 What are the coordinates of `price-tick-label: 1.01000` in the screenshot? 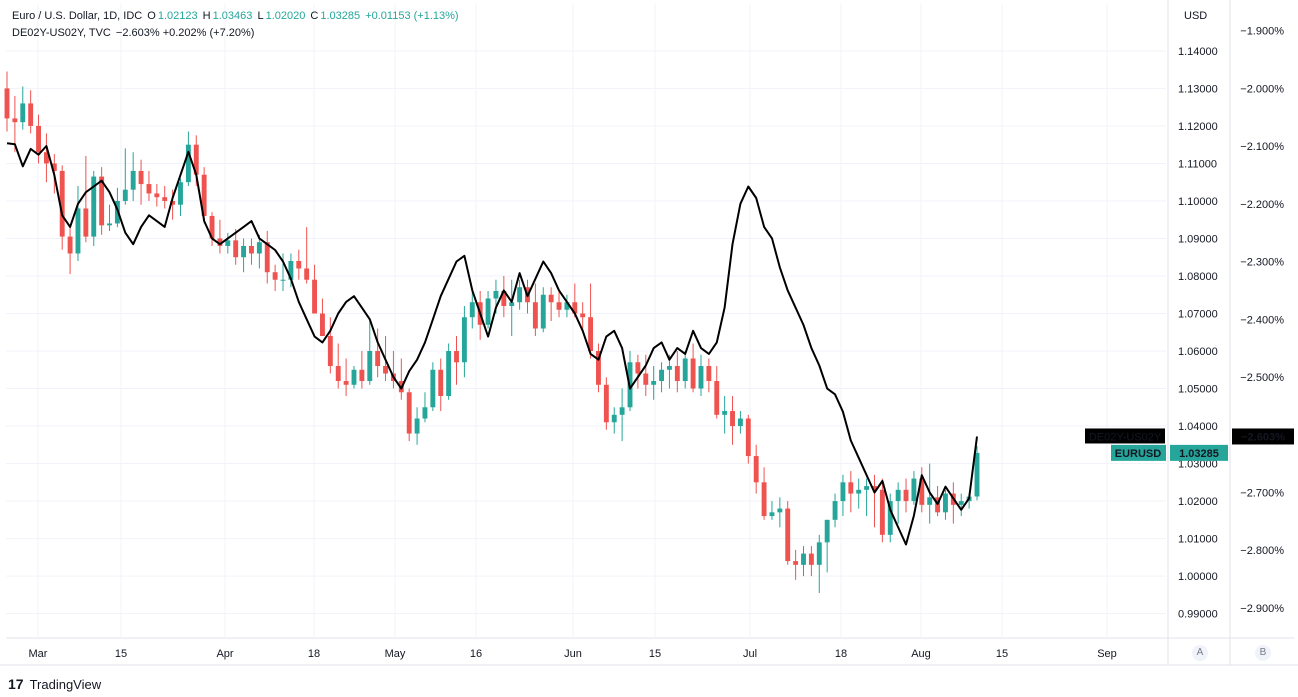 It's located at (1198, 540).